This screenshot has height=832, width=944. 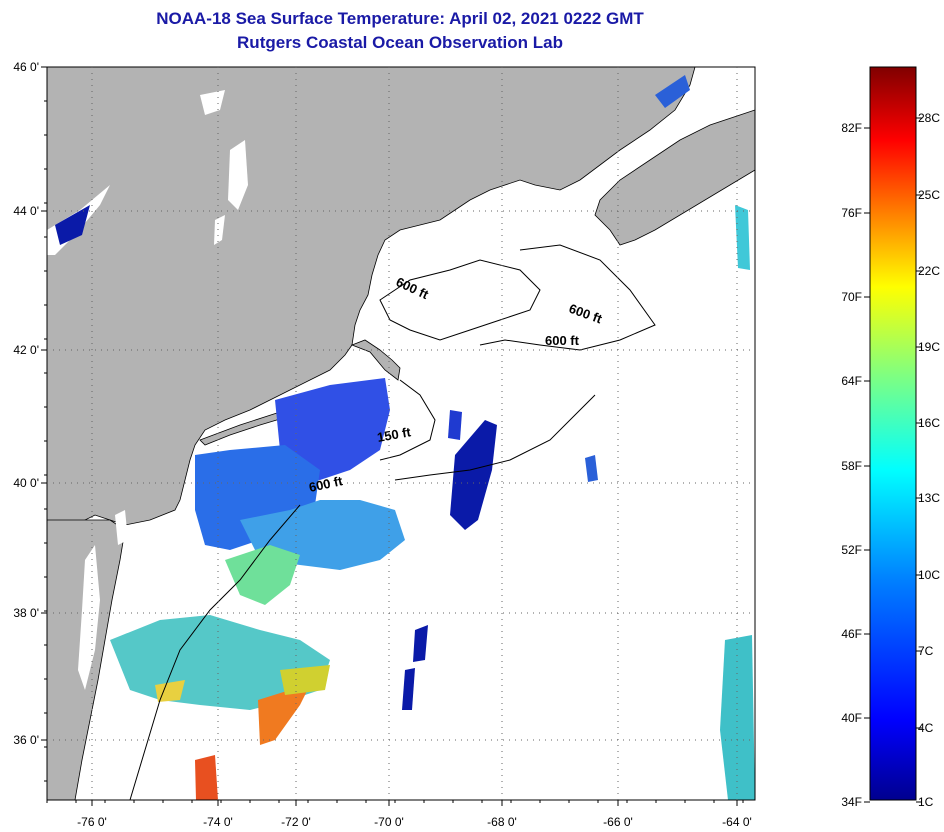 I want to click on sst-patch-georges-small, so click(x=455, y=425).